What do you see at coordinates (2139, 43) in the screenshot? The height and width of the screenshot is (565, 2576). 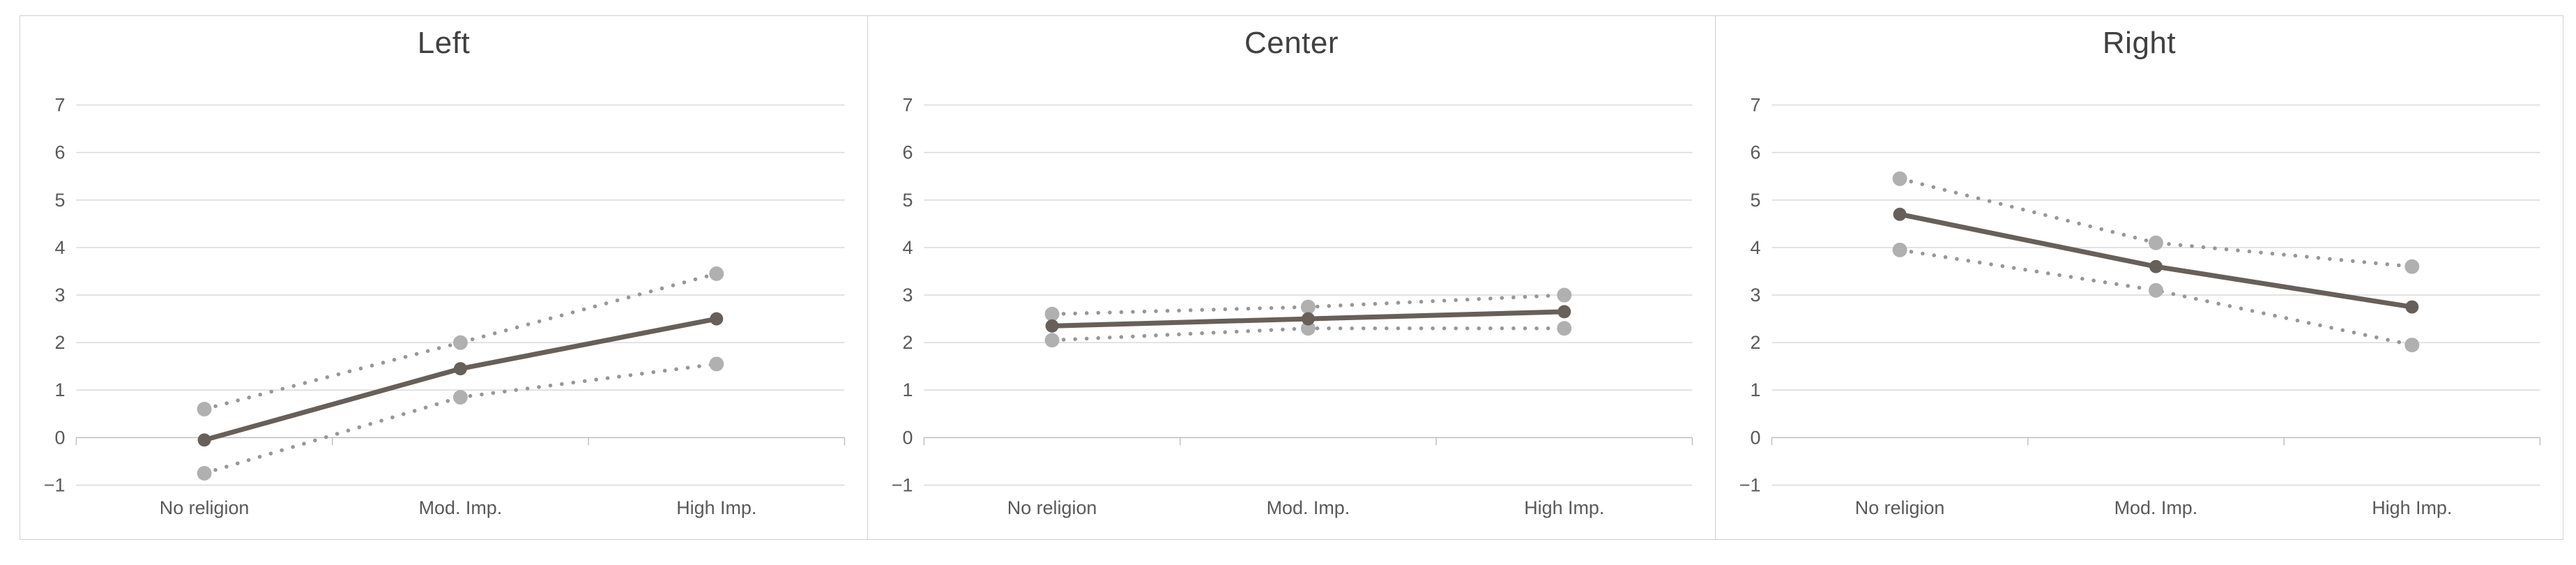 I see `chart-title-right: Right` at bounding box center [2139, 43].